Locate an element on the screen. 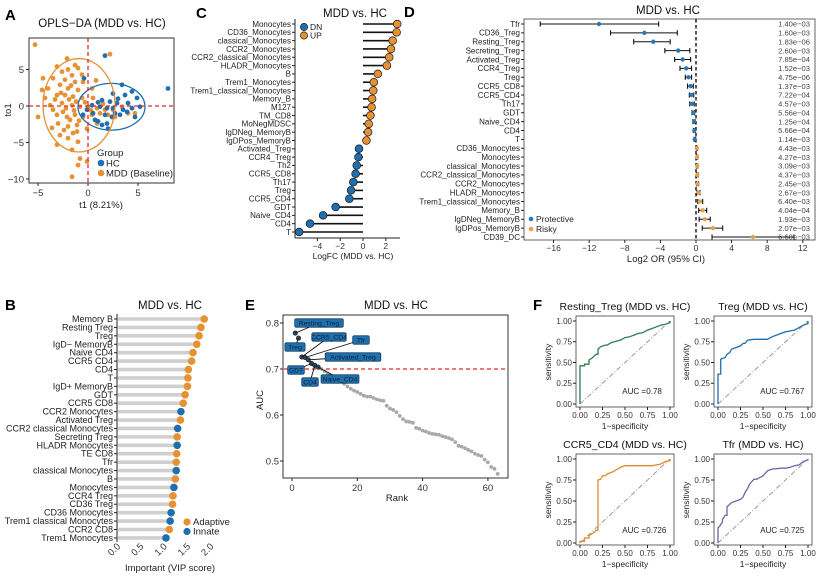 The width and height of the screenshot is (817, 577). label-box-treg is located at coordinates (295, 347).